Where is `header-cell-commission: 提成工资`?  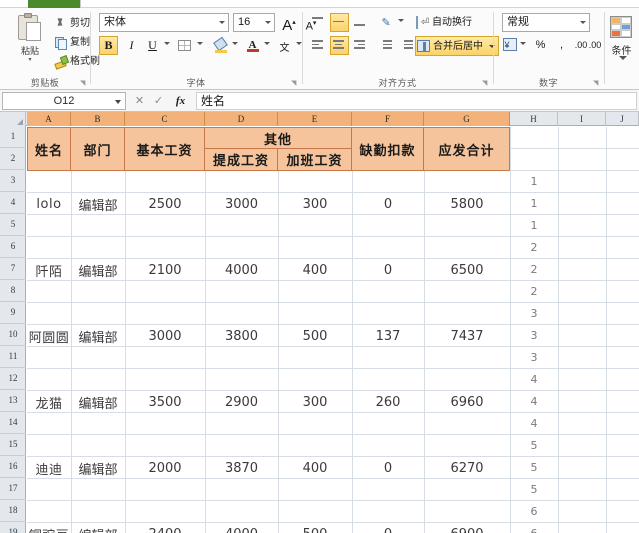
header-cell-commission: 提成工资 is located at coordinates (241, 160).